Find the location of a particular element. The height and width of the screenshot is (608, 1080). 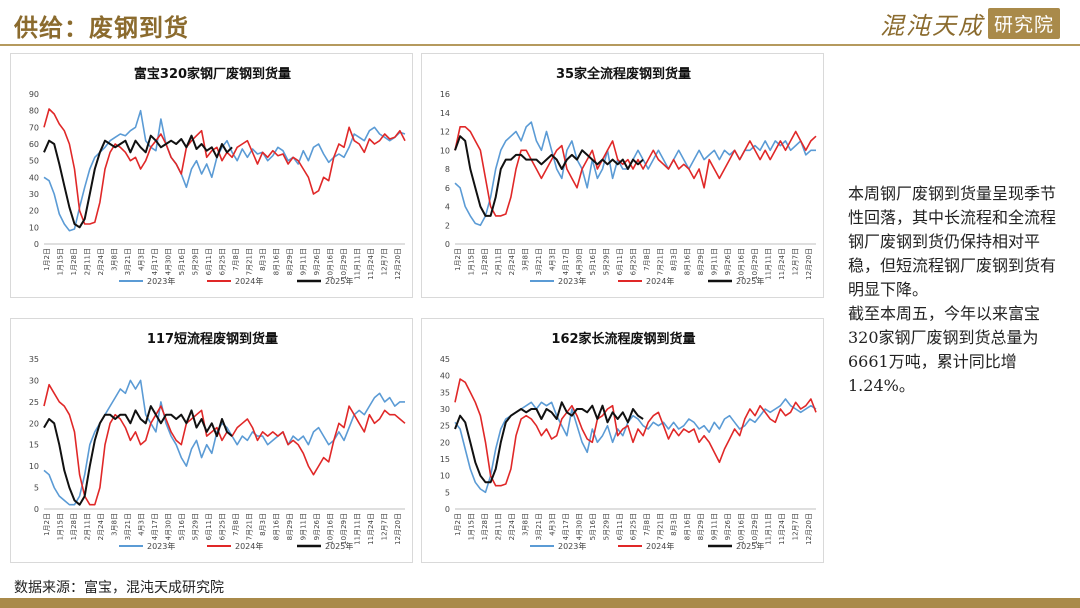

chart-title: 117短流程废钢到货量 is located at coordinates (212, 339).